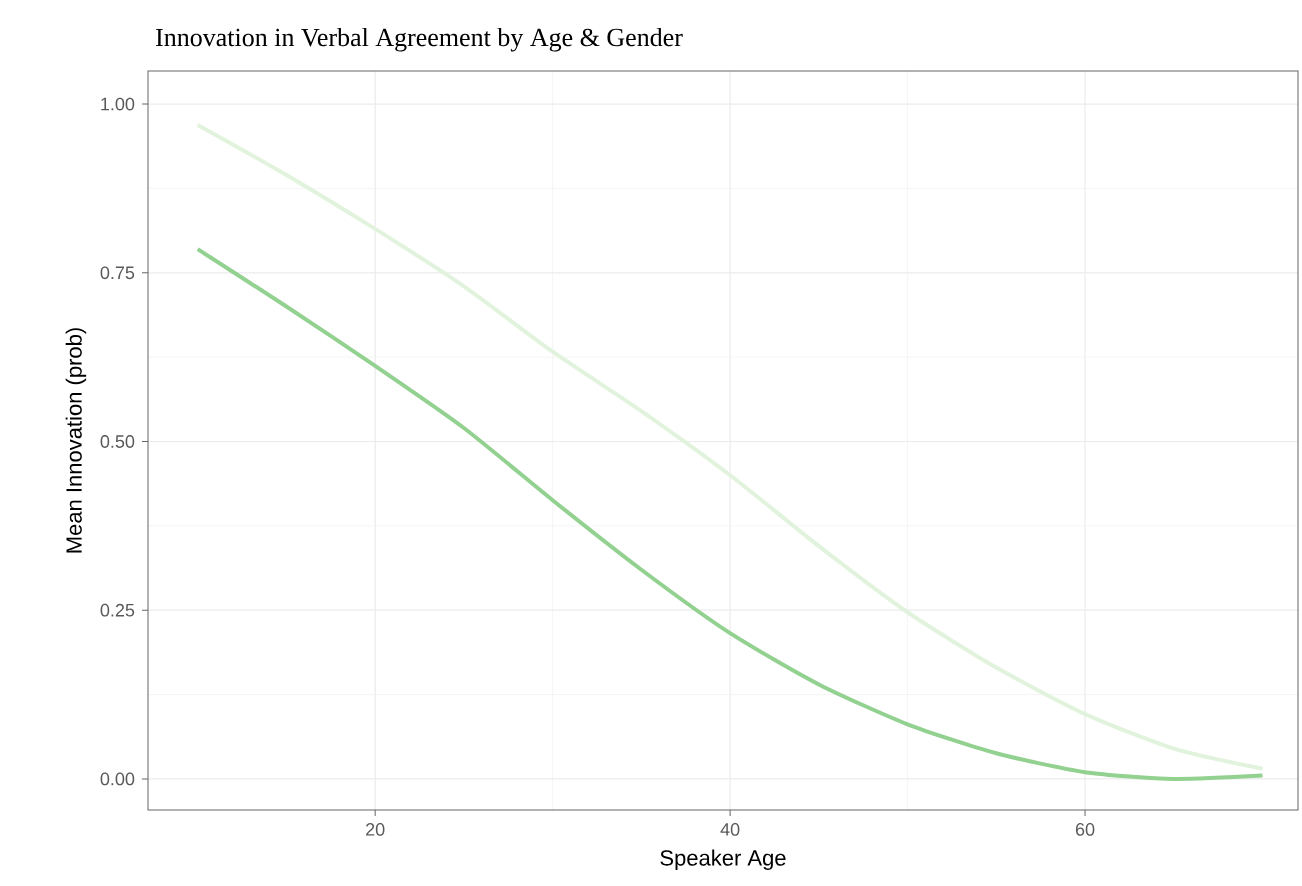  Describe the element at coordinates (375, 829) in the screenshot. I see `x-tick-label: 20` at that location.